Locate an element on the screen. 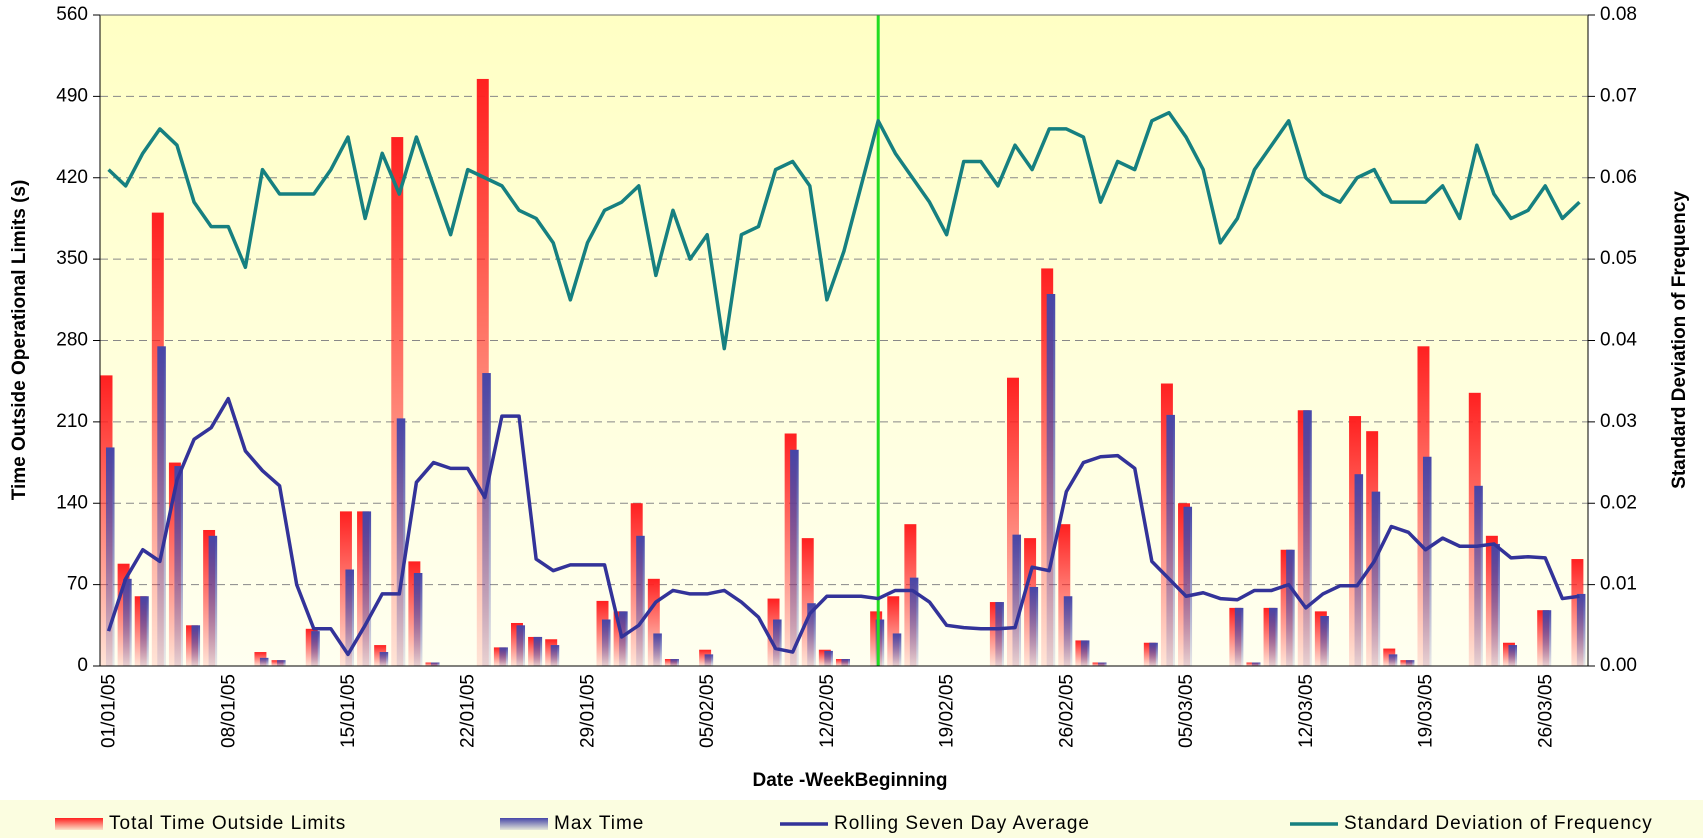  legend-label: Max Time is located at coordinates (599, 823).